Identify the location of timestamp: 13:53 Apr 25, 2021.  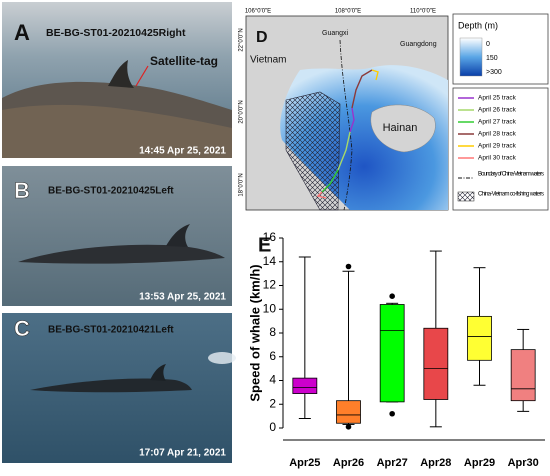
(182, 297).